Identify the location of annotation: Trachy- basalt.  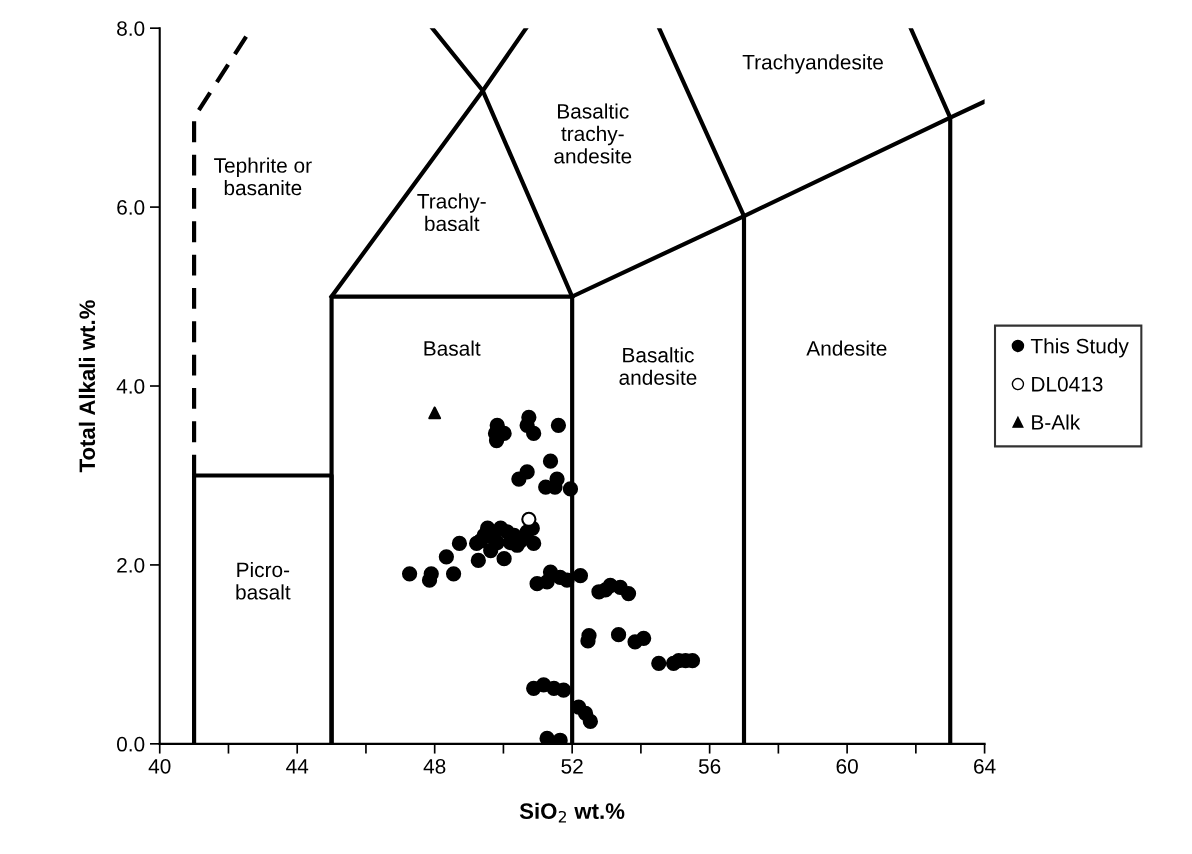
(451, 212).